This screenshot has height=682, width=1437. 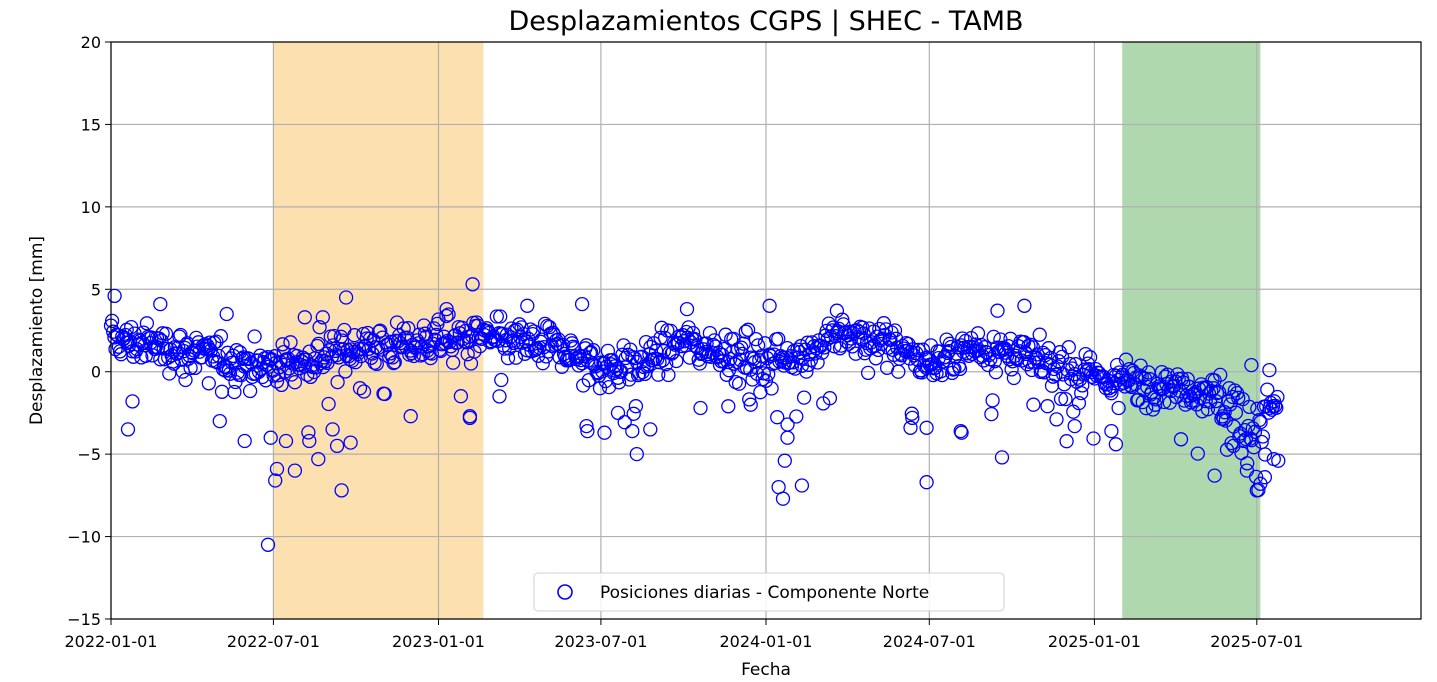 I want to click on y-tick-label-3: 0, so click(x=96, y=372).